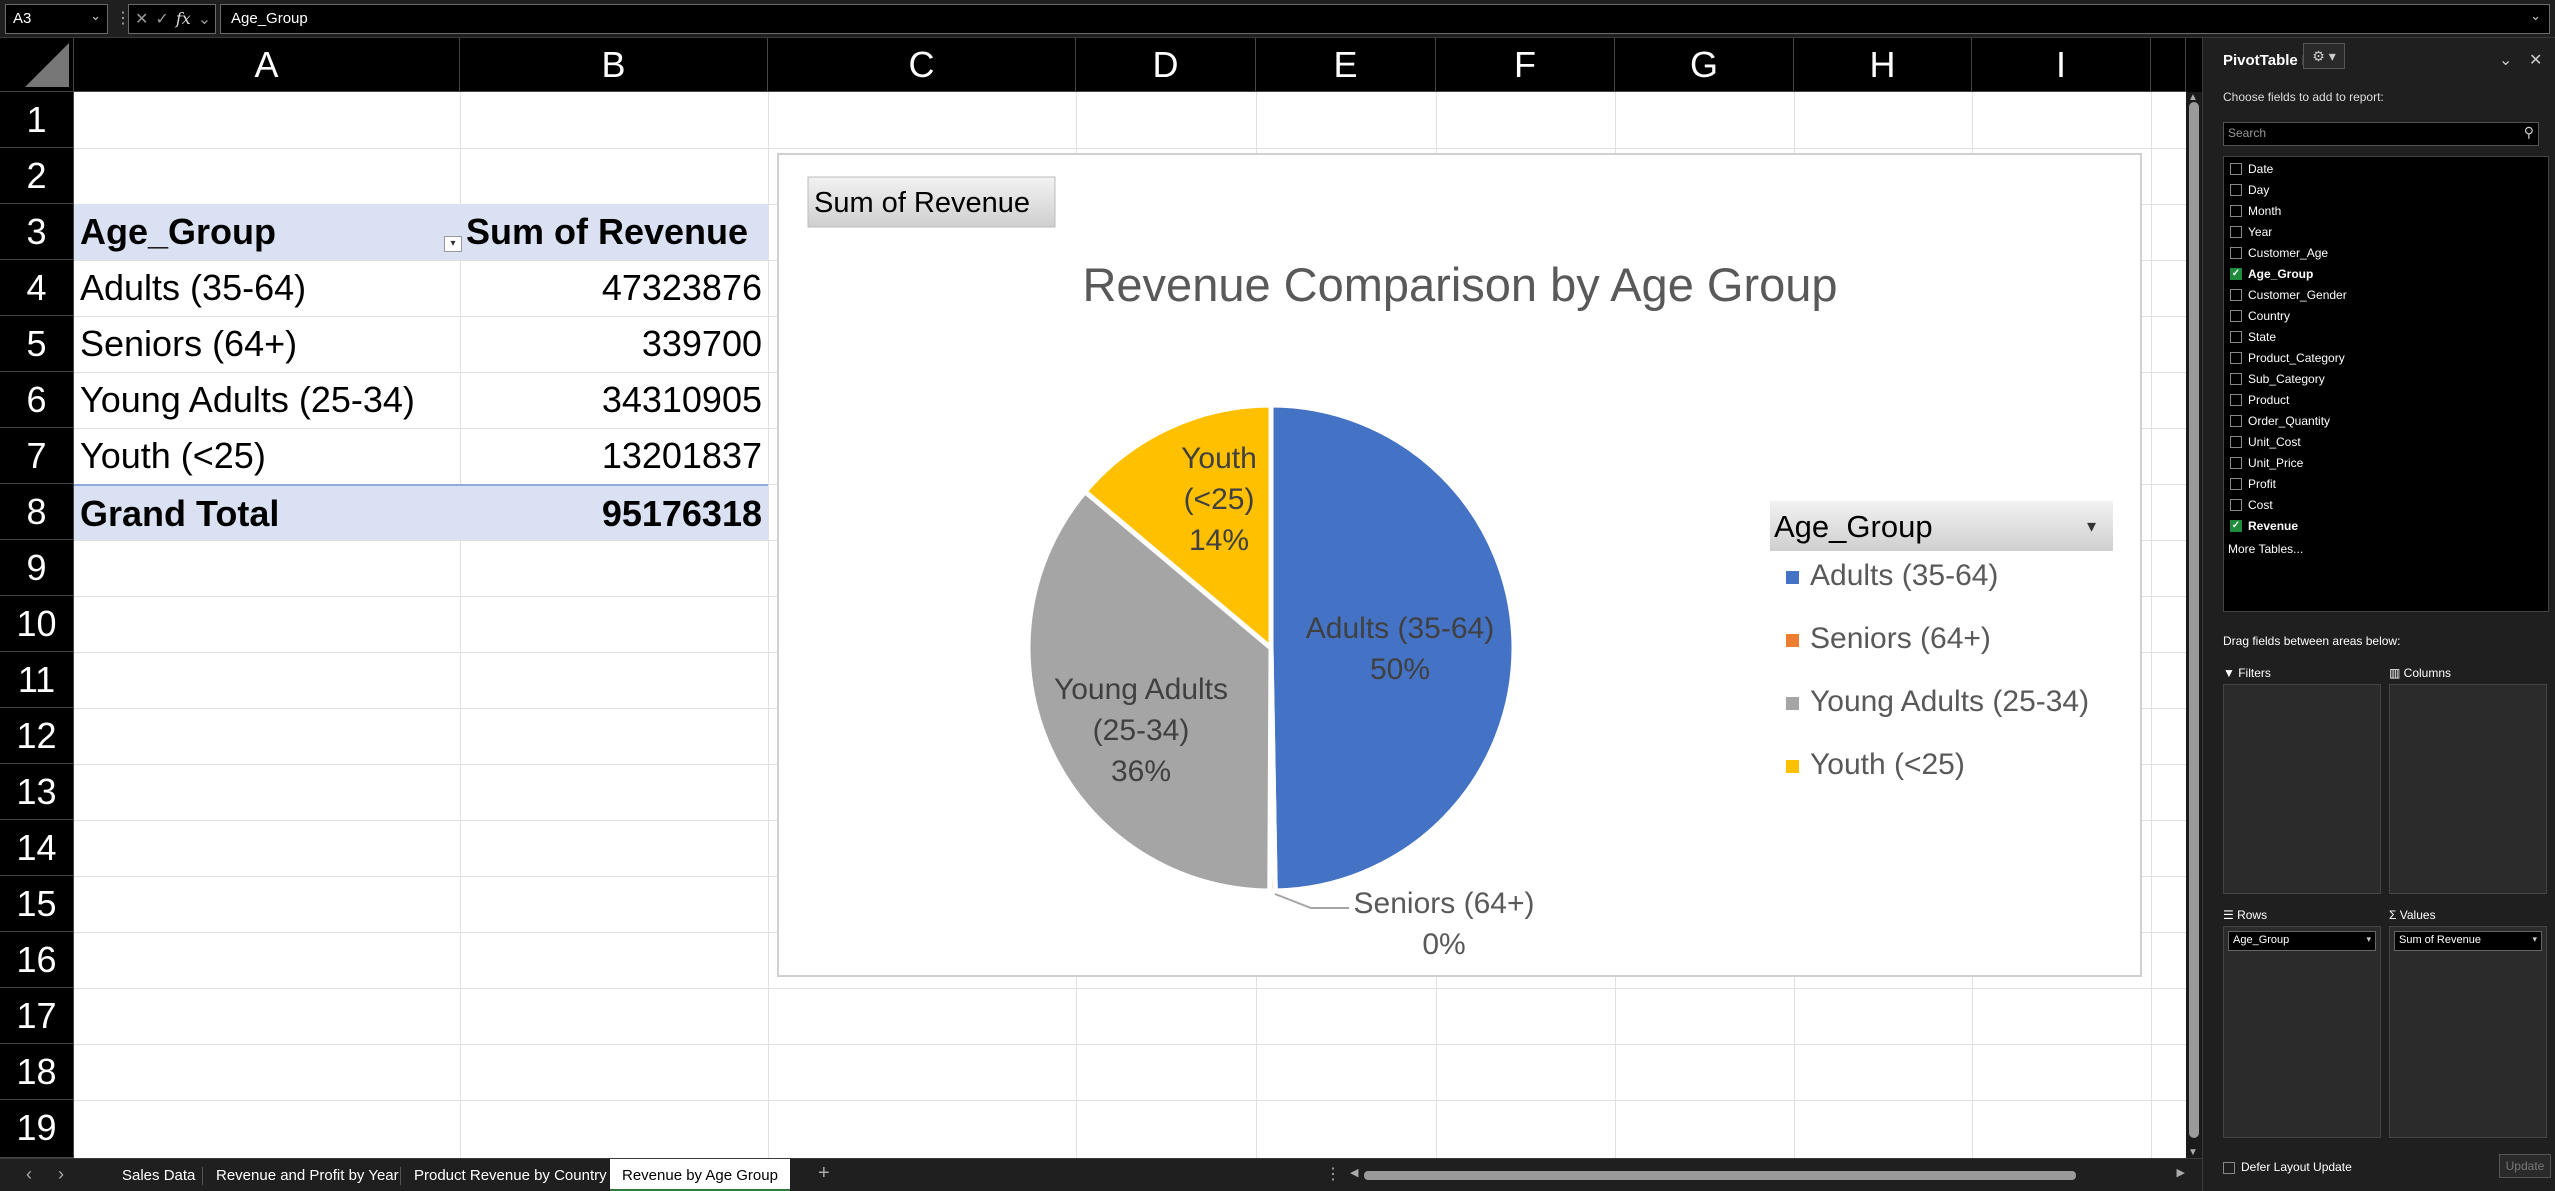 The width and height of the screenshot is (2555, 1191). I want to click on row-header: 3, so click(37, 232).